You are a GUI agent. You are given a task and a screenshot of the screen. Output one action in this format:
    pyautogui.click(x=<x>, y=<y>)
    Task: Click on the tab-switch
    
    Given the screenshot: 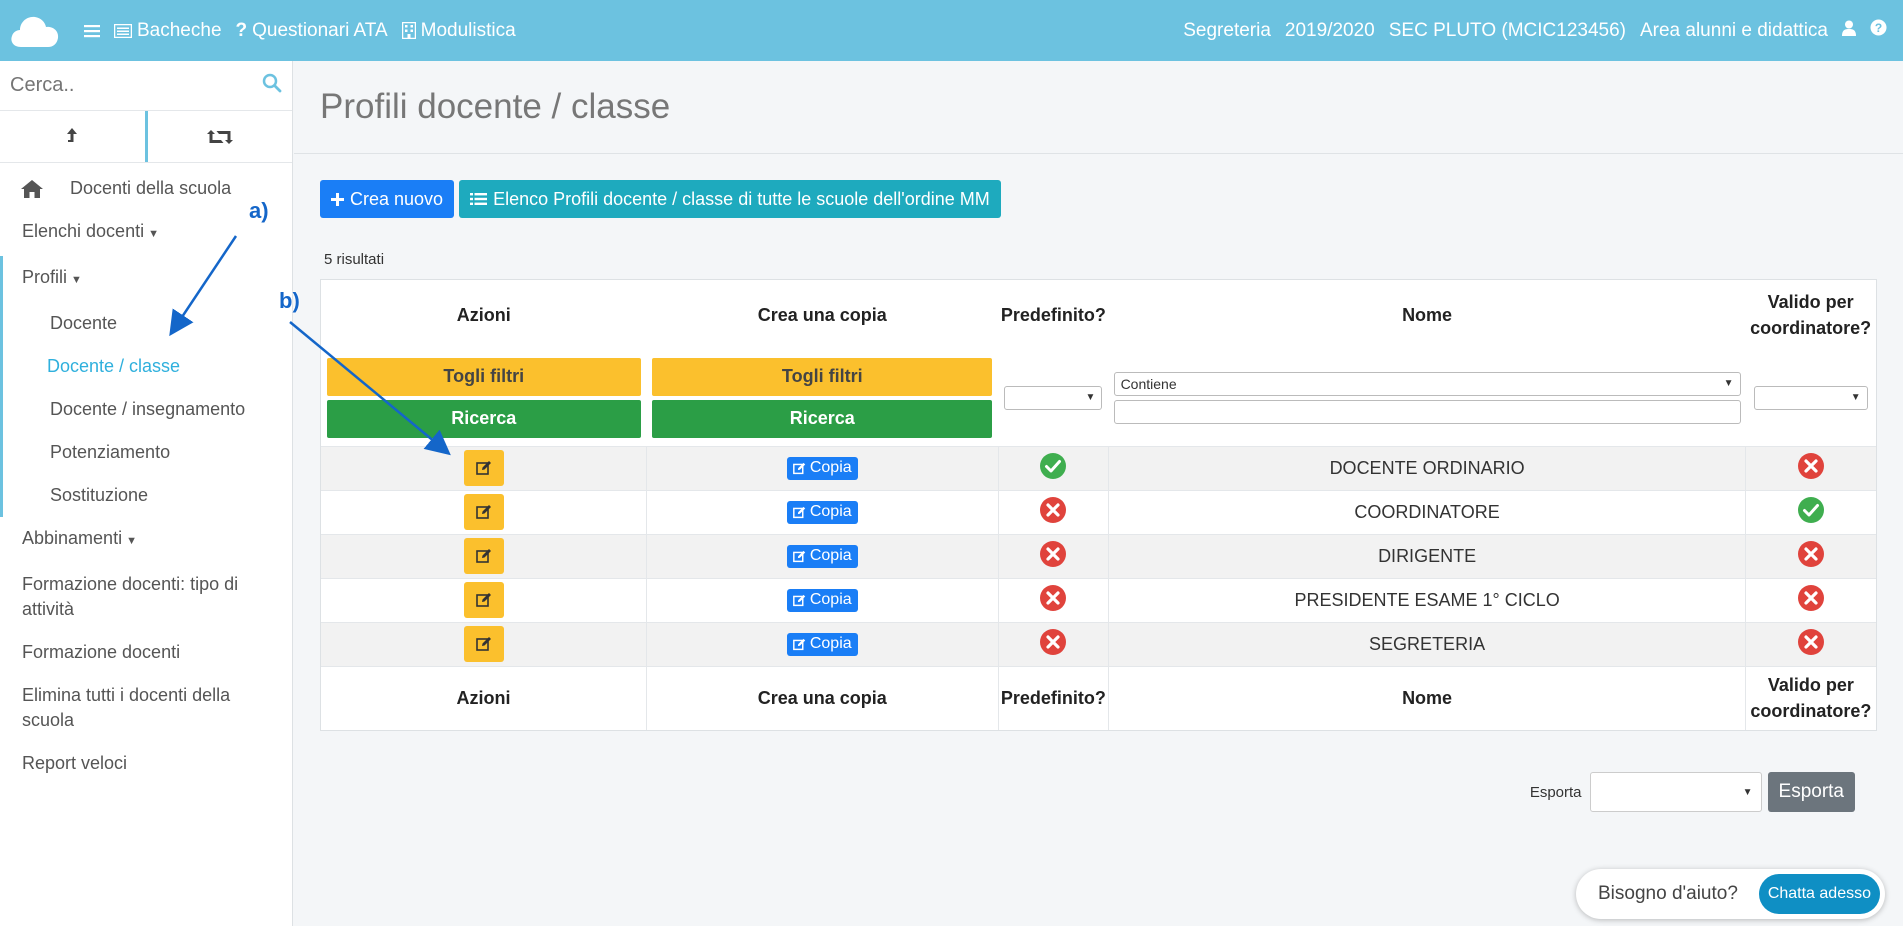 What is the action you would take?
    pyautogui.click(x=220, y=136)
    